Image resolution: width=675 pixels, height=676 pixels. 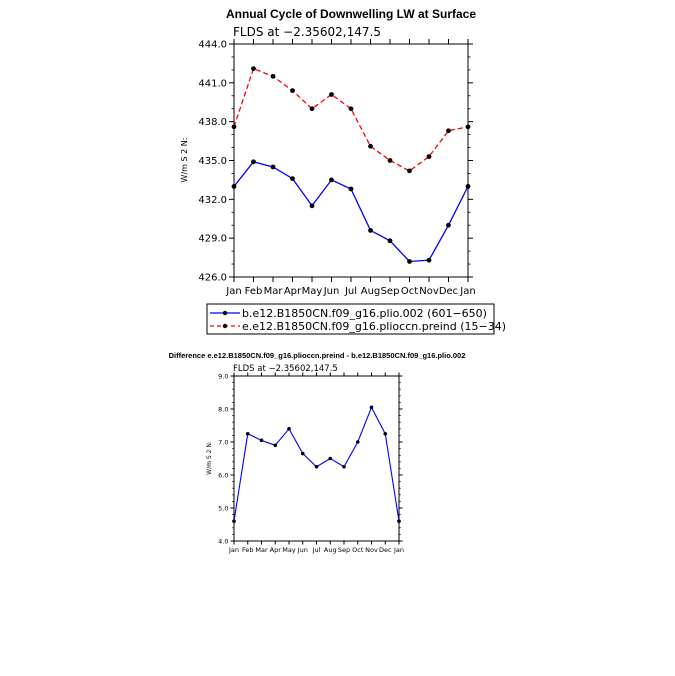 I want to click on chart2-plot-frame, so click(x=316, y=458).